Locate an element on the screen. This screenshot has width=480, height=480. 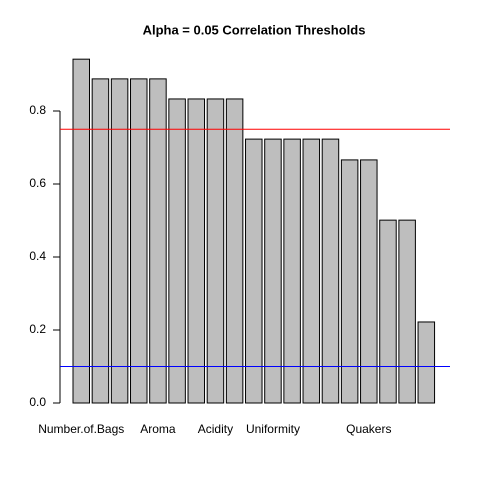
y-tick-label: 0.4 is located at coordinates (37, 256).